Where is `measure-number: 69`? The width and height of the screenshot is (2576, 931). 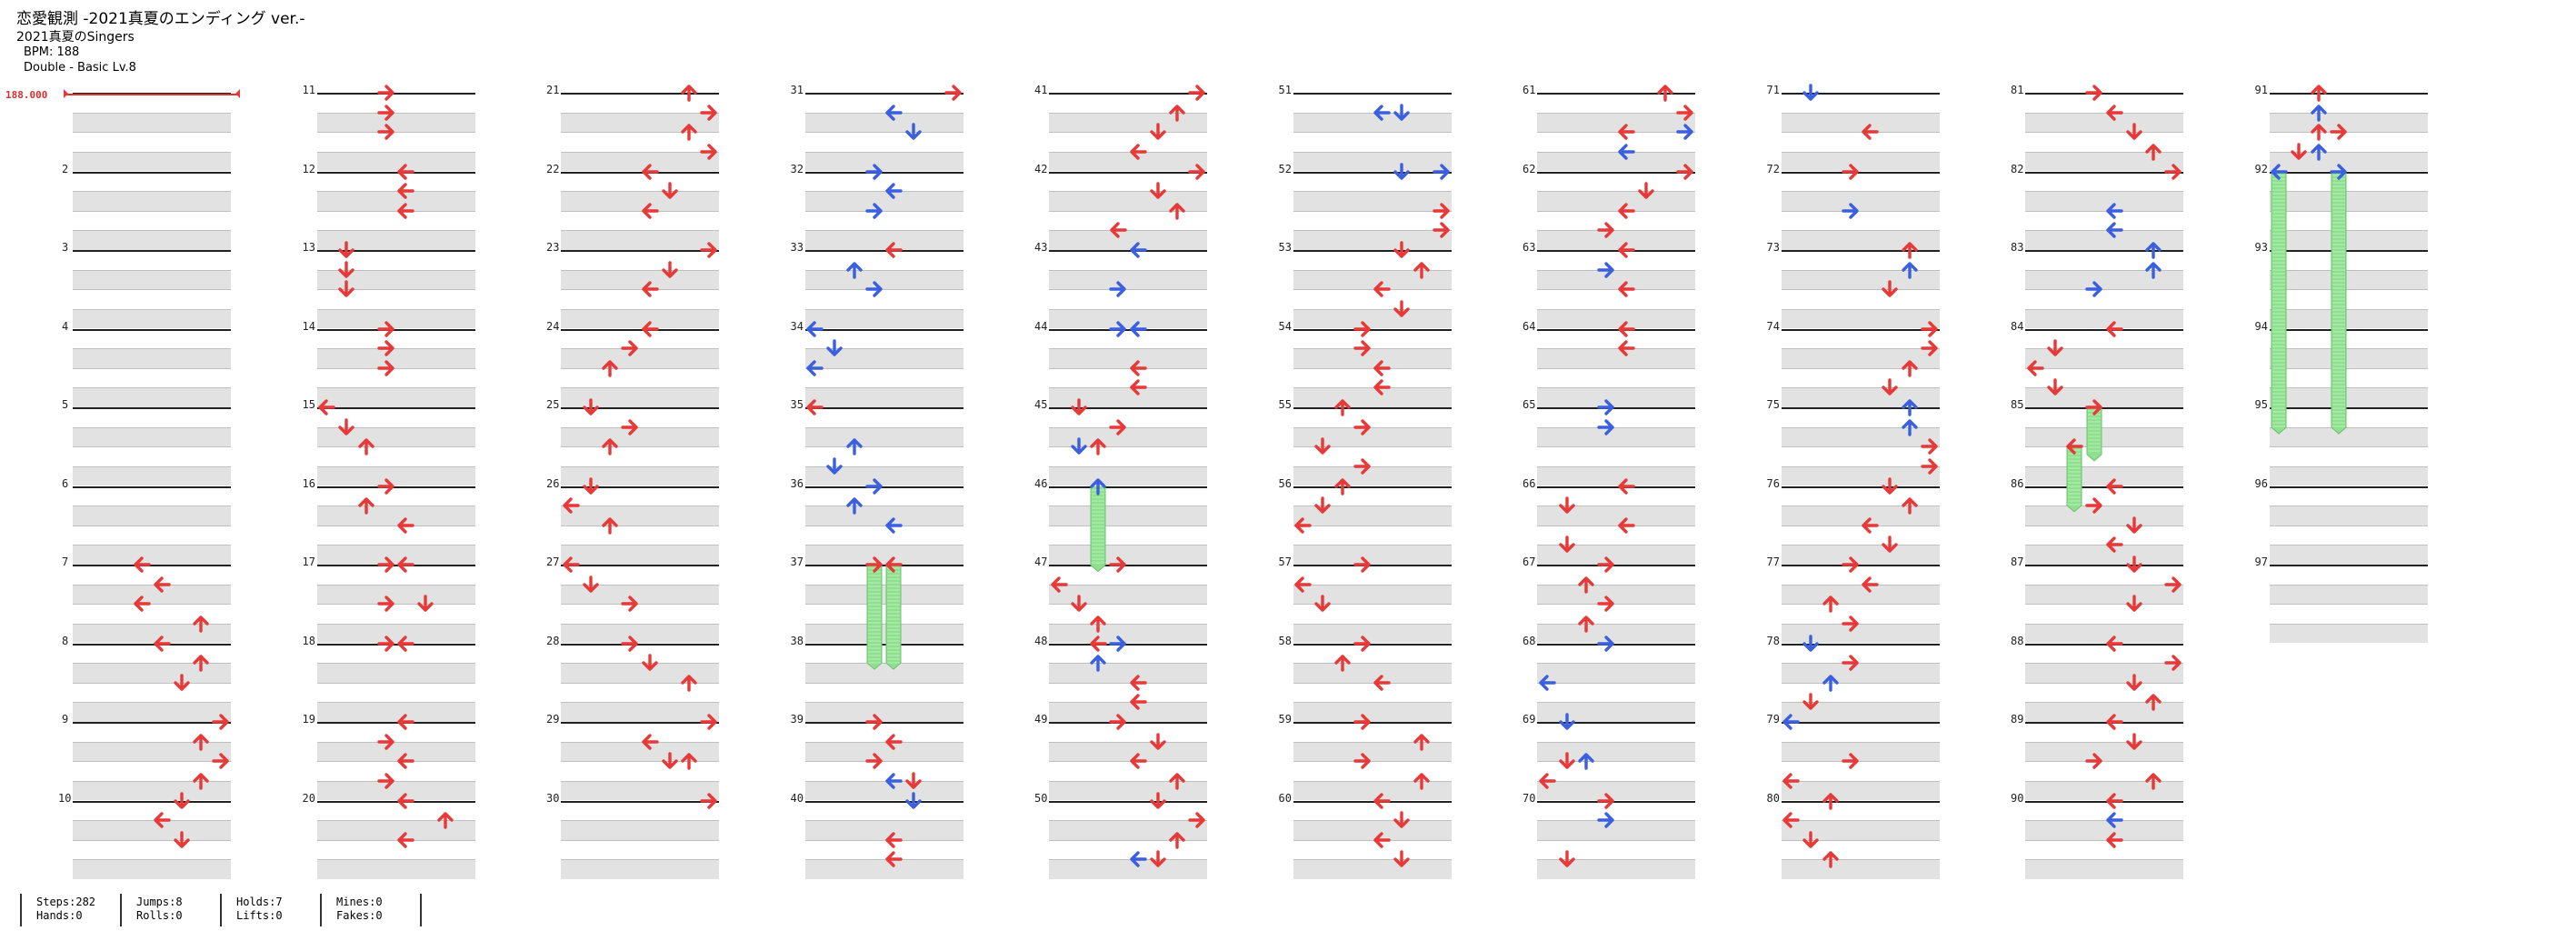 measure-number: 69 is located at coordinates (1529, 719).